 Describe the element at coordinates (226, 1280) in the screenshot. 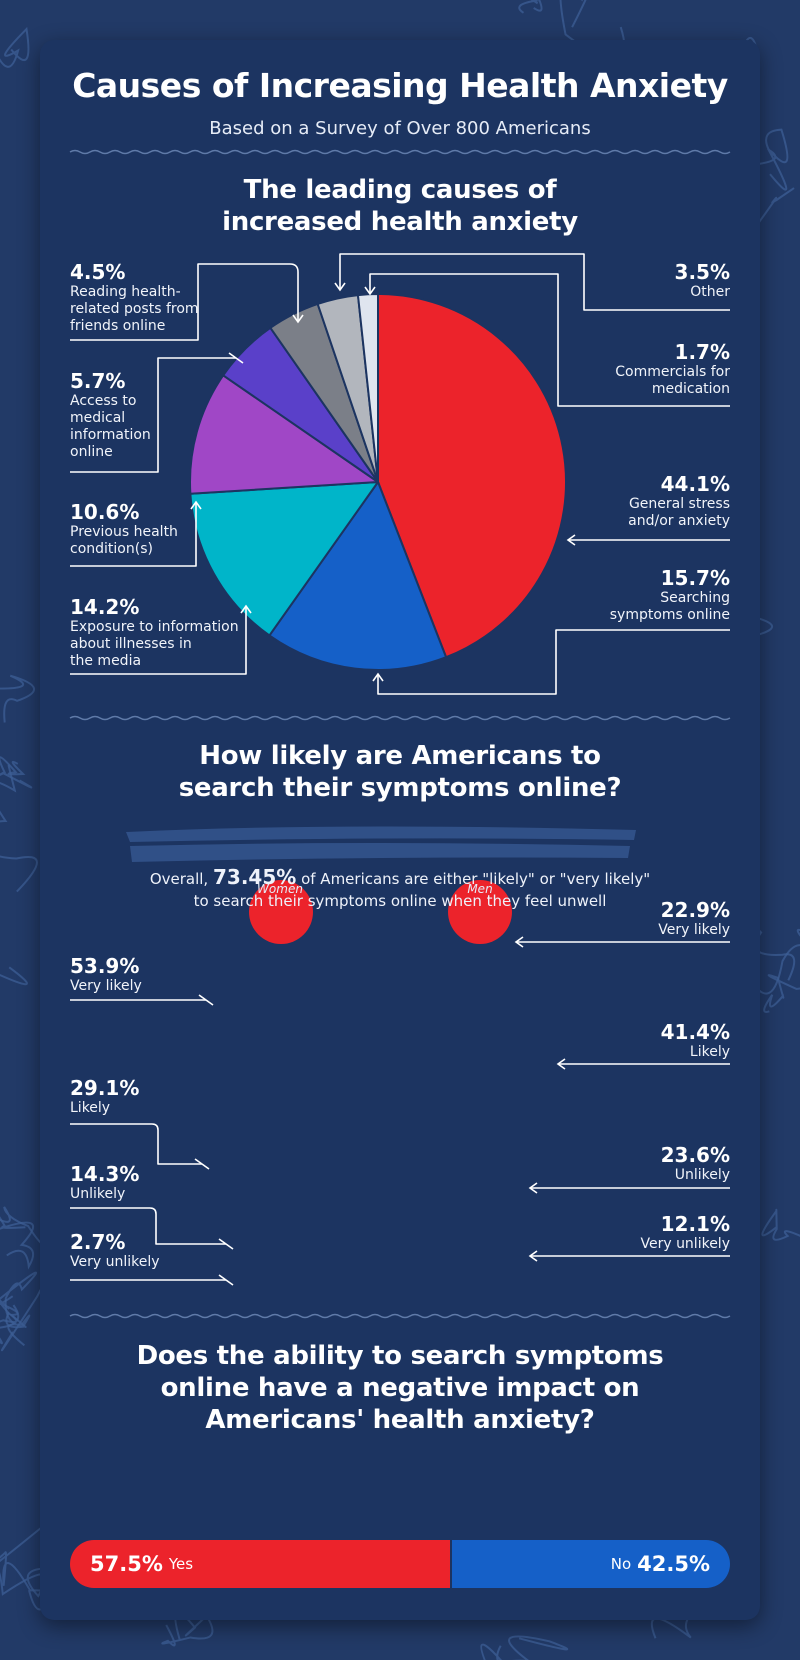

I see `connector-women-very-unlikely-arrowhead` at that location.